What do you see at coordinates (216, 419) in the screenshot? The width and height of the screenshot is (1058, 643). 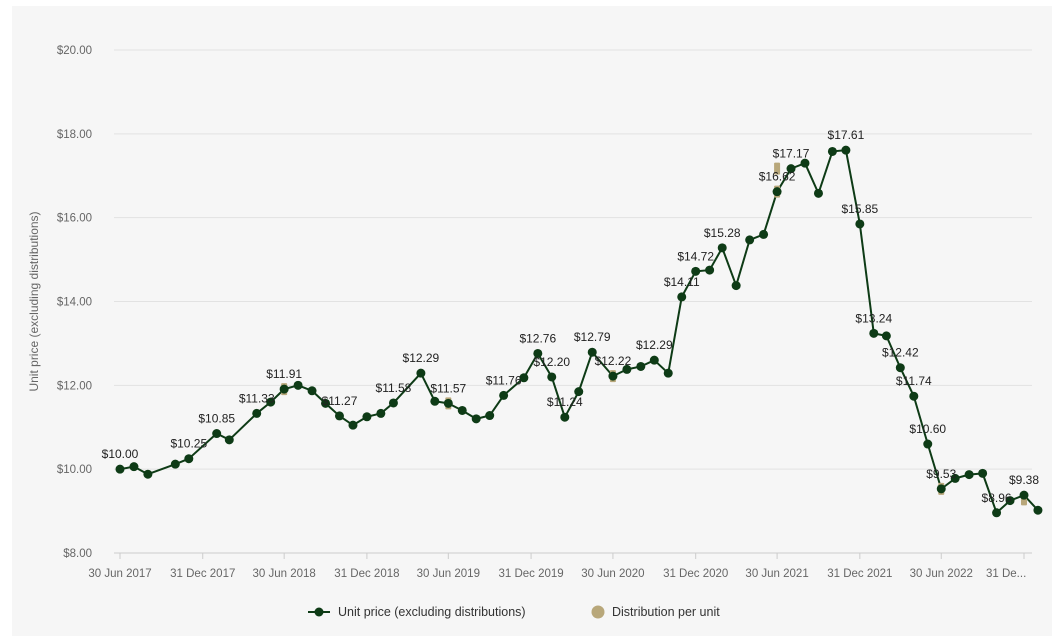 I see `data-label: $10.85` at bounding box center [216, 419].